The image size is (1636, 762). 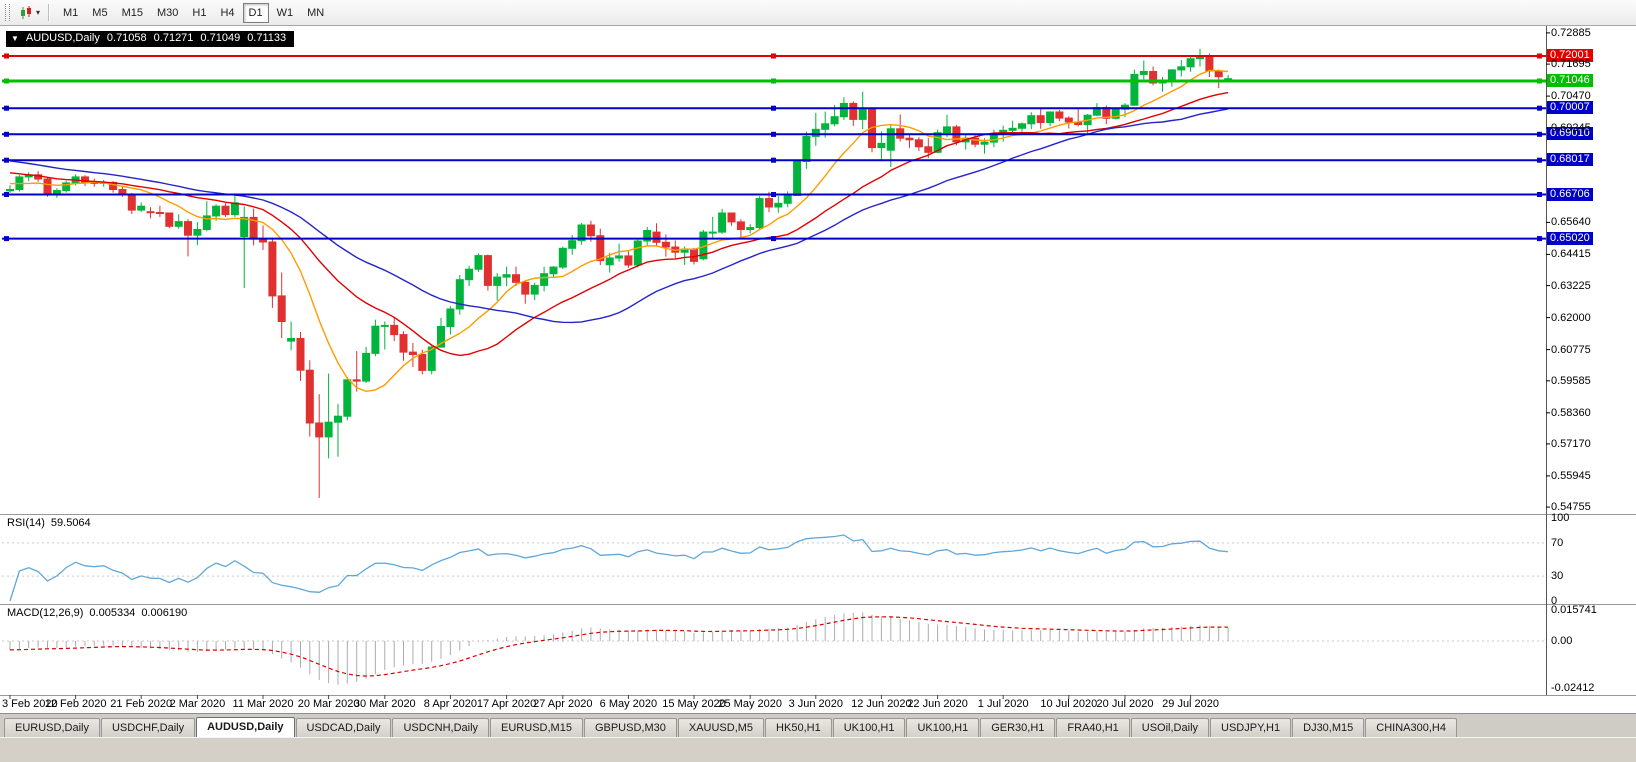 What do you see at coordinates (267, 38) in the screenshot?
I see `ohlc-close: 0.71133` at bounding box center [267, 38].